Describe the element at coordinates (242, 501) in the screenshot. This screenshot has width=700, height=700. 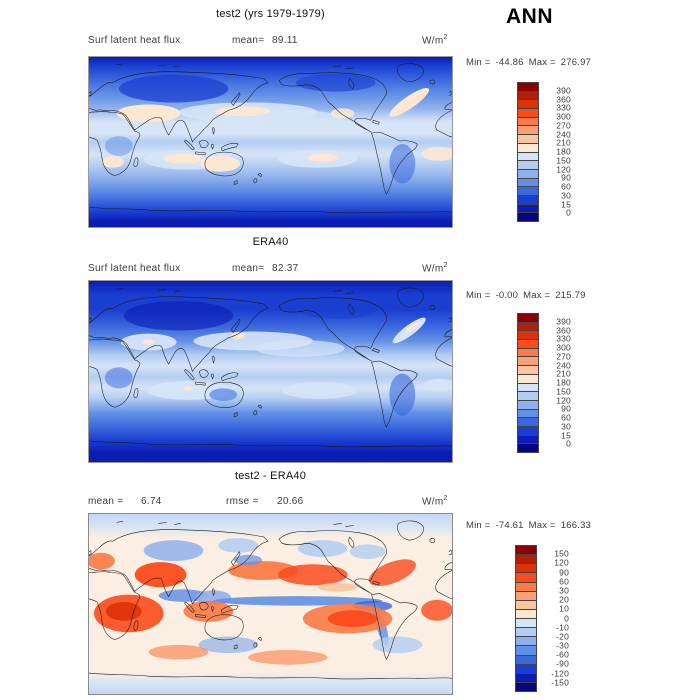
I see `panel3-rmse-label: rmse =` at that location.